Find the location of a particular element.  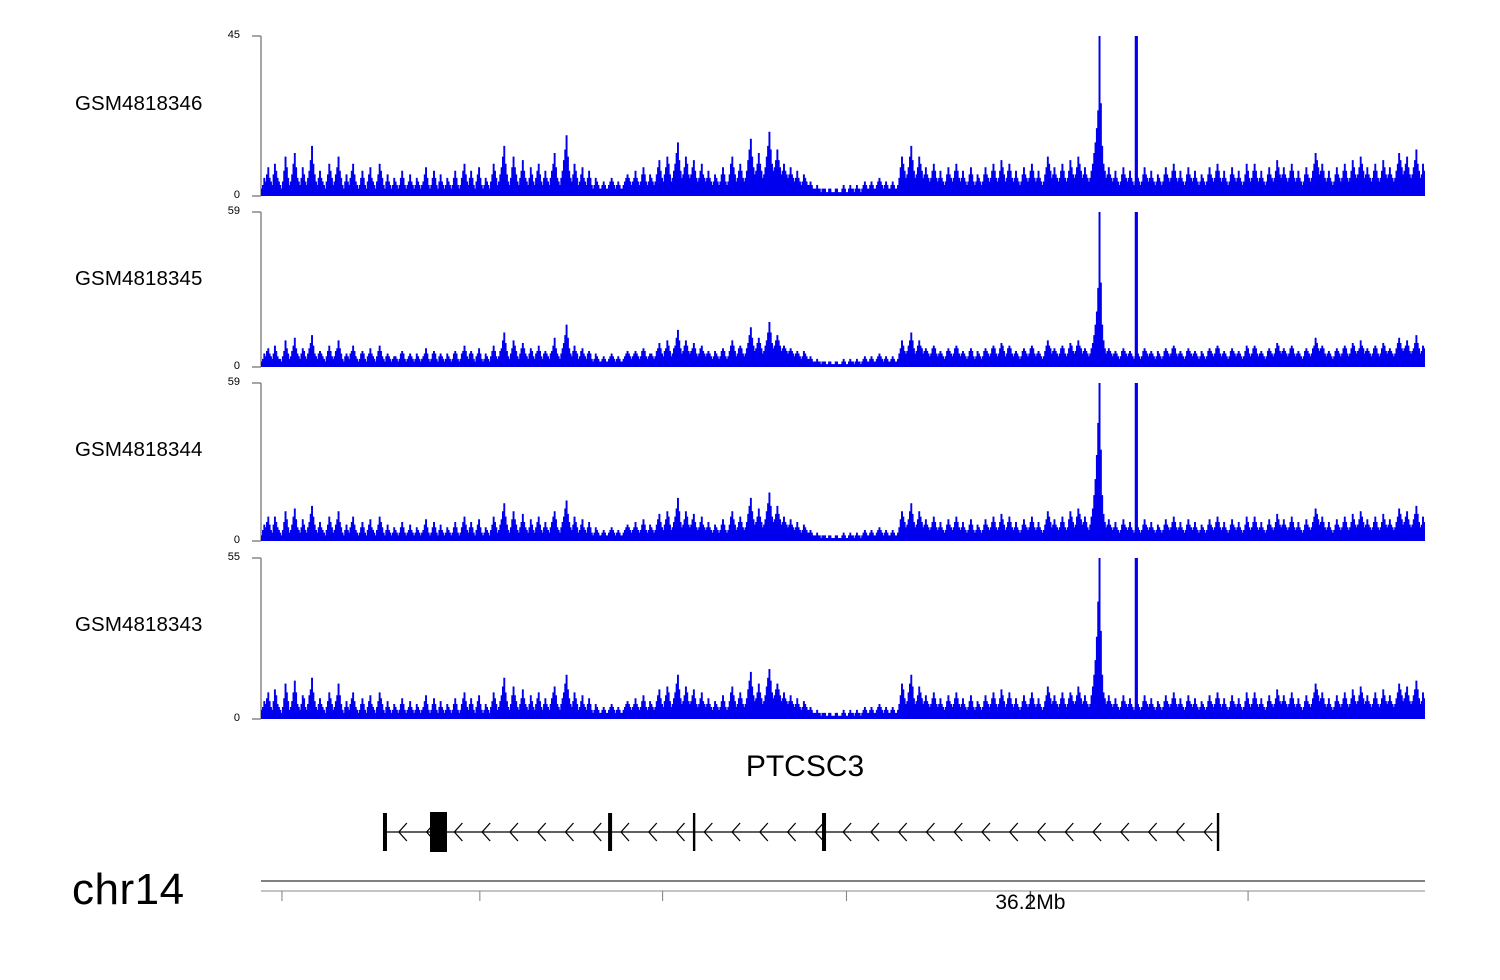

gene-model-svg is located at coordinates (750, 837).